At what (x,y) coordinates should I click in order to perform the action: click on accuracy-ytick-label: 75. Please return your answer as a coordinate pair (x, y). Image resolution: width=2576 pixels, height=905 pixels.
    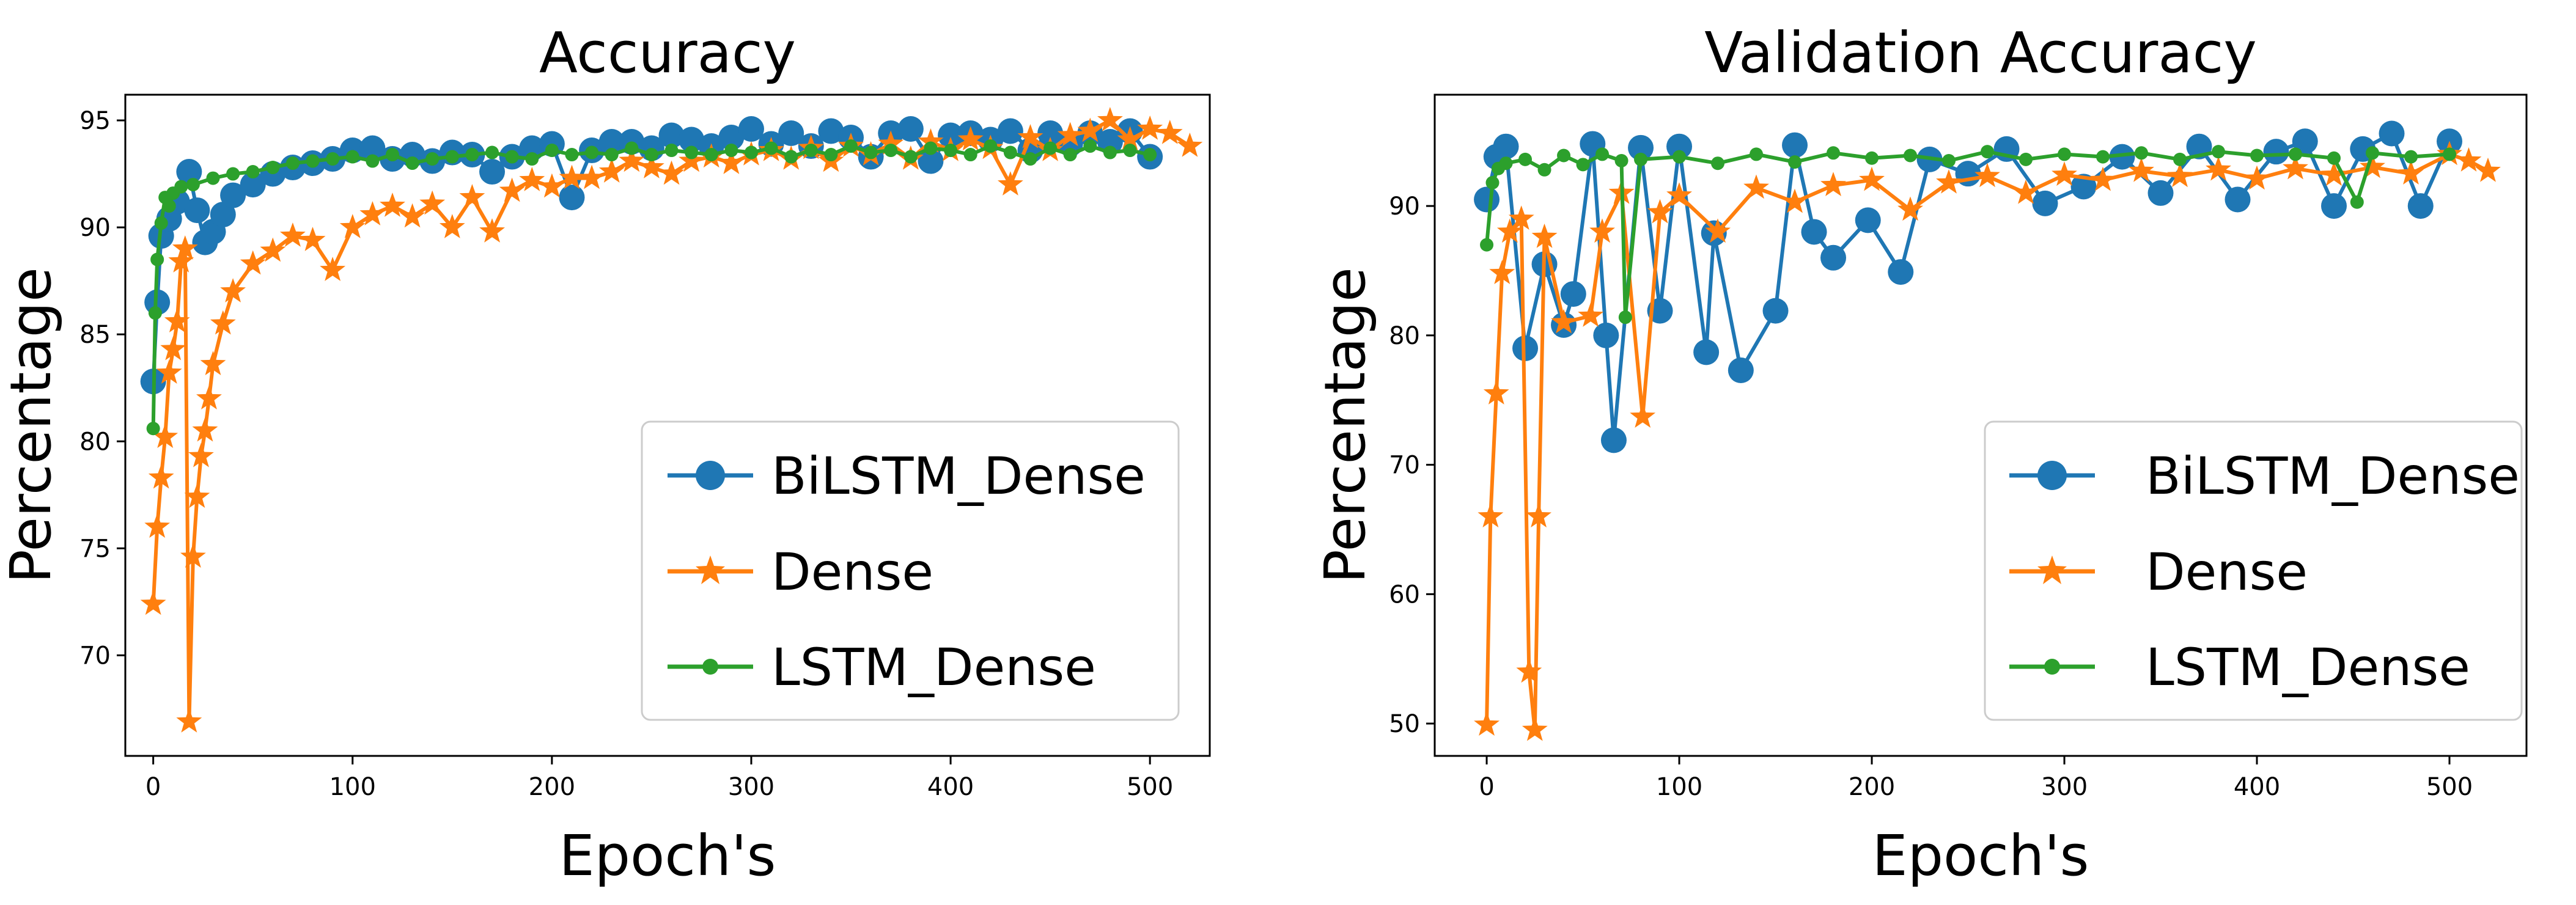
    Looking at the image, I should click on (95, 549).